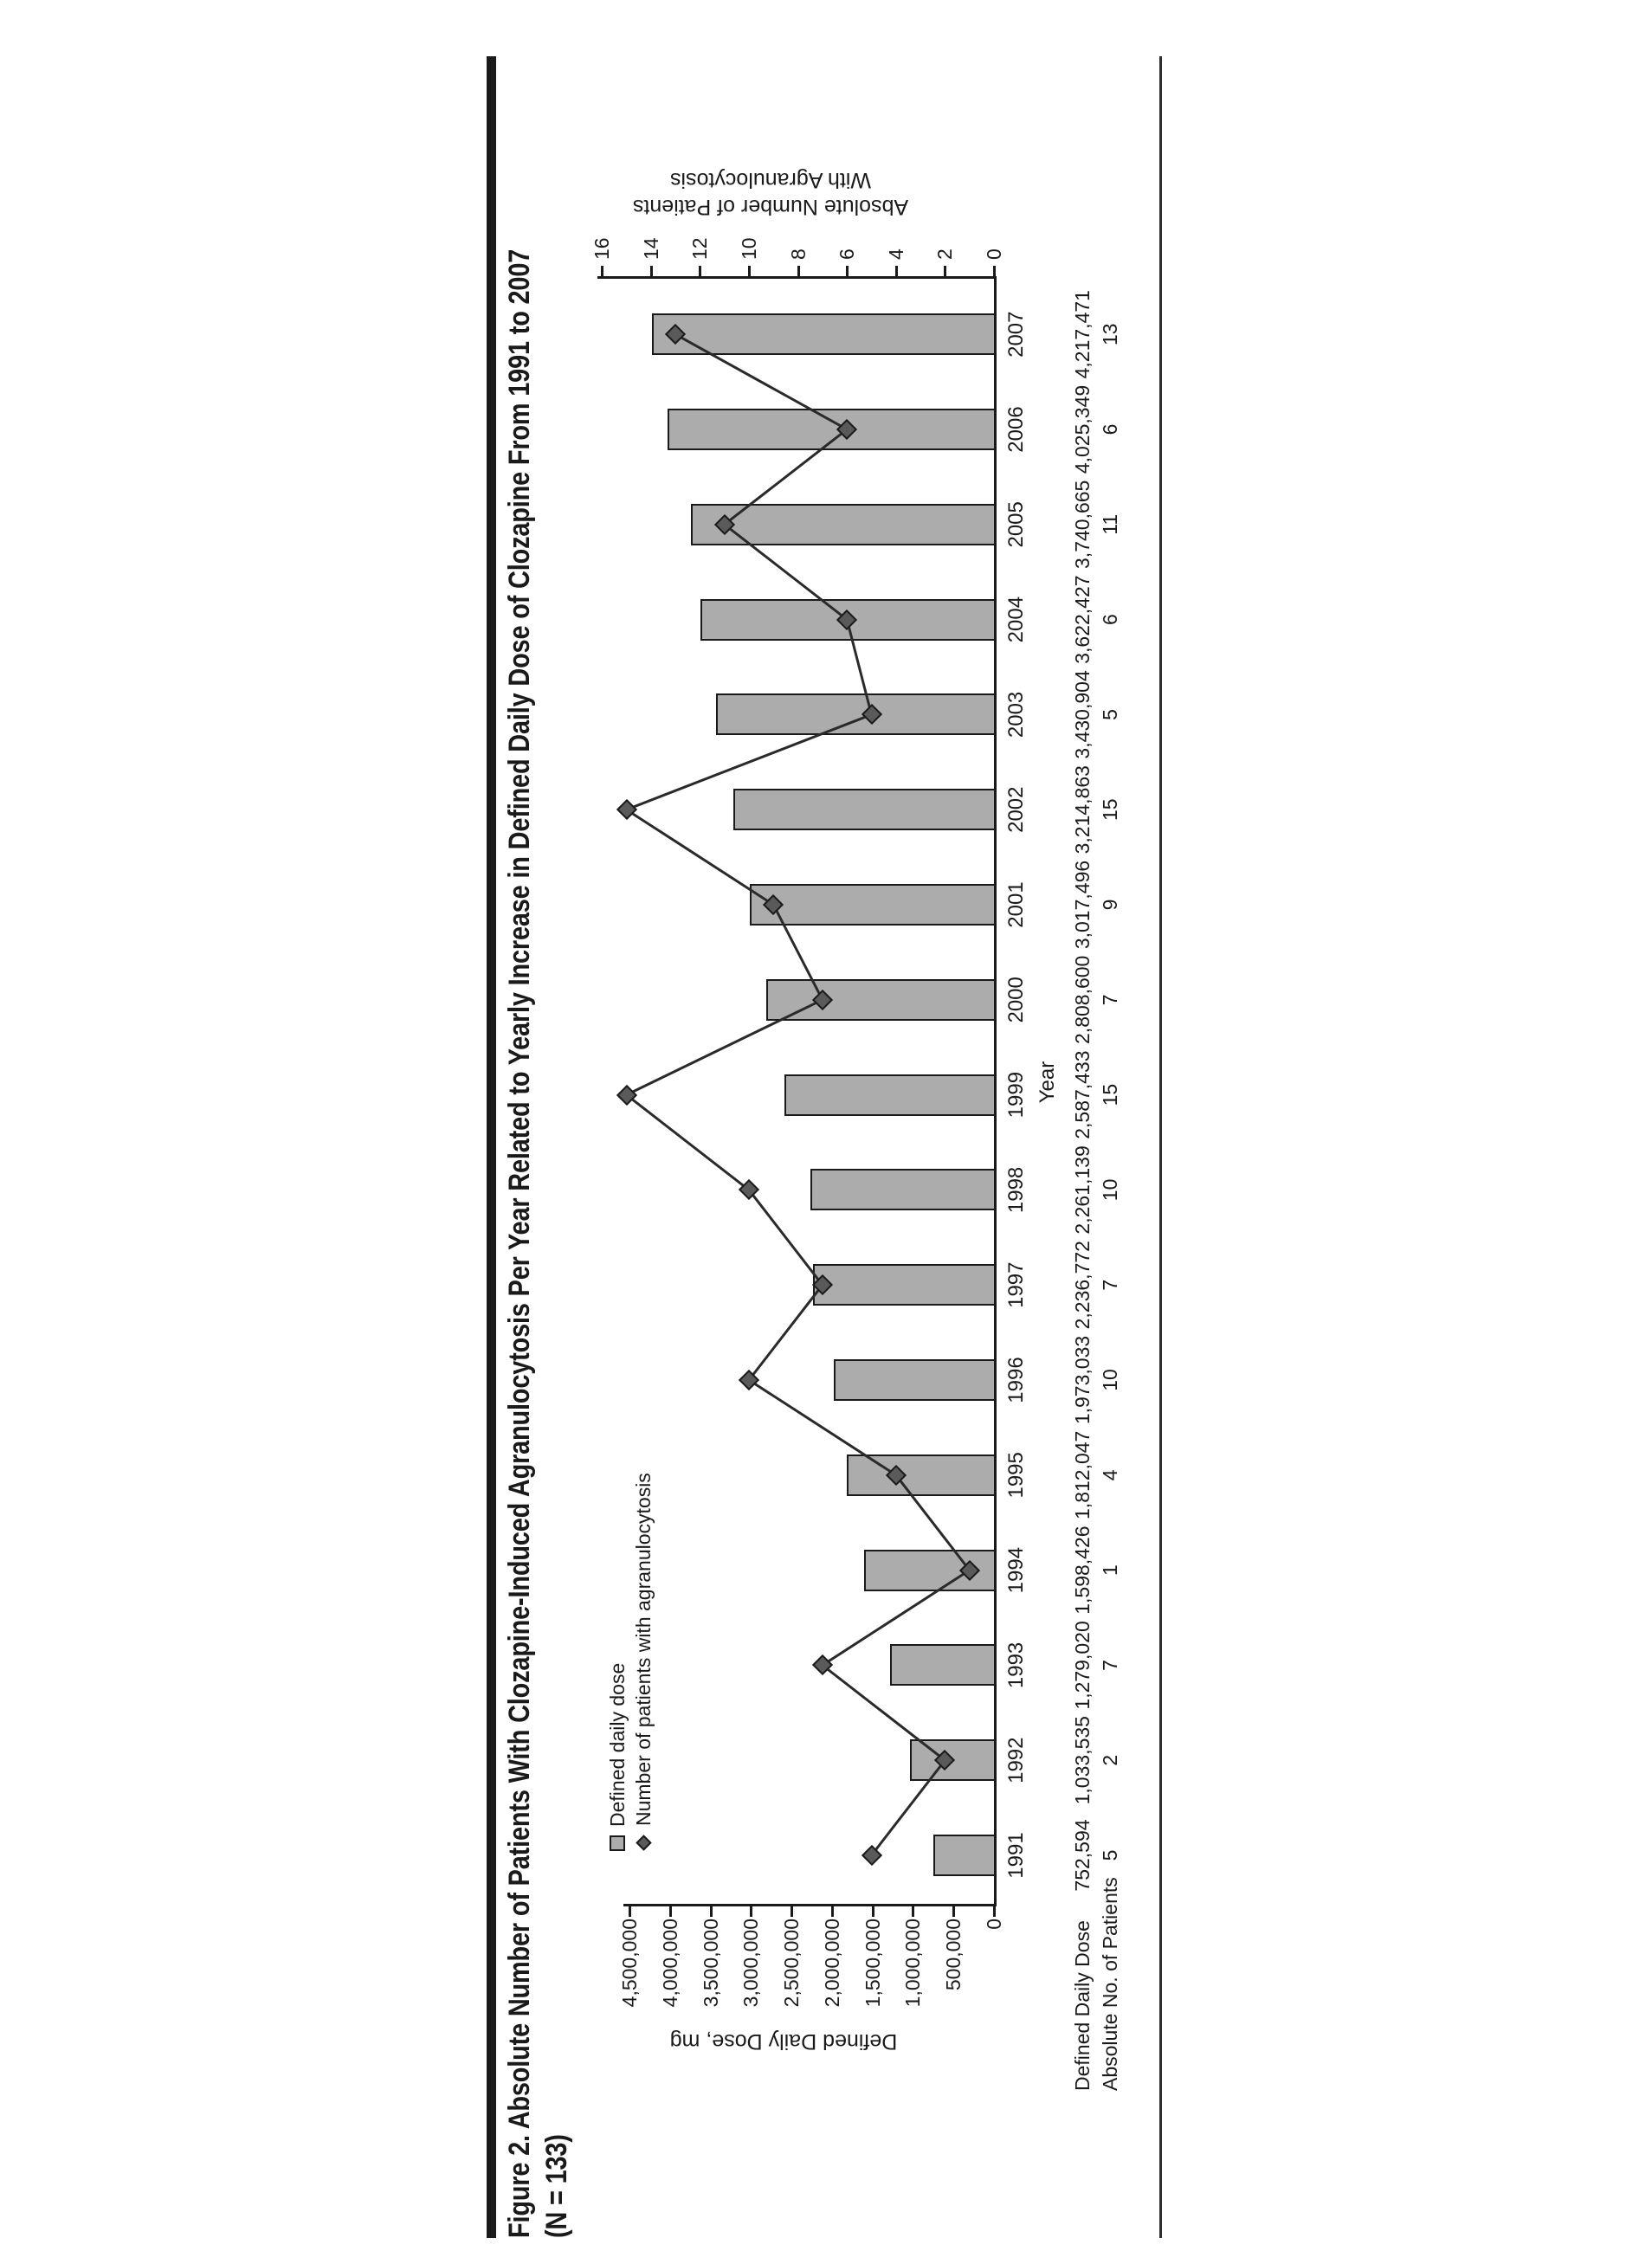 The image size is (1652, 2251). What do you see at coordinates (873, 1964) in the screenshot?
I see `dose-tick-label: 1,500,000` at bounding box center [873, 1964].